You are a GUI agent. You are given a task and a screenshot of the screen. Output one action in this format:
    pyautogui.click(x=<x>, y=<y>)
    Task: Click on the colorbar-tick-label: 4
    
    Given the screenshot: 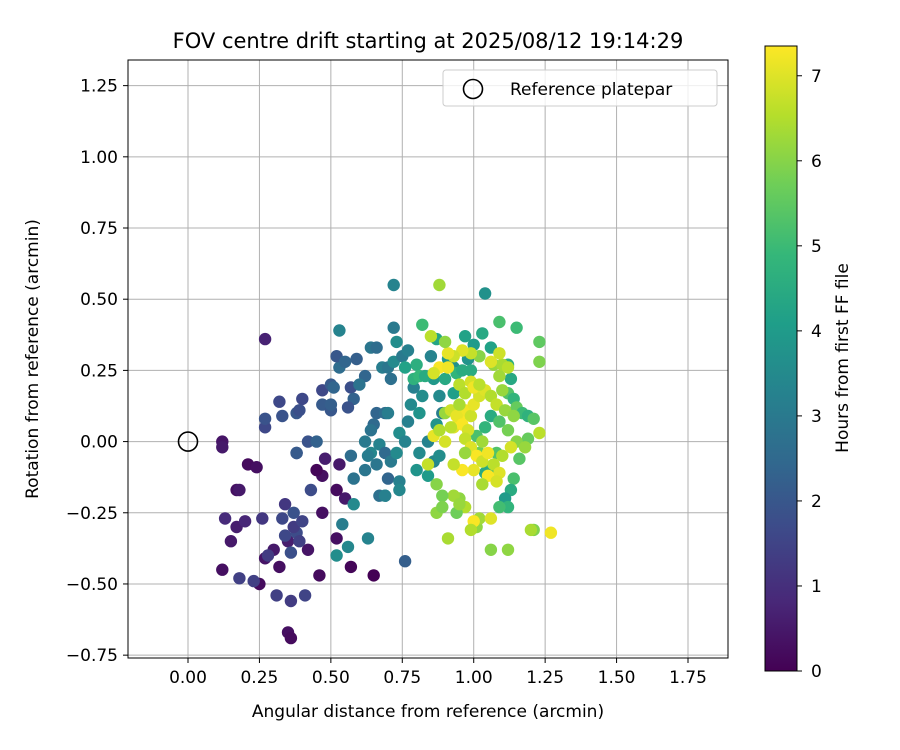 What is the action you would take?
    pyautogui.click(x=816, y=332)
    